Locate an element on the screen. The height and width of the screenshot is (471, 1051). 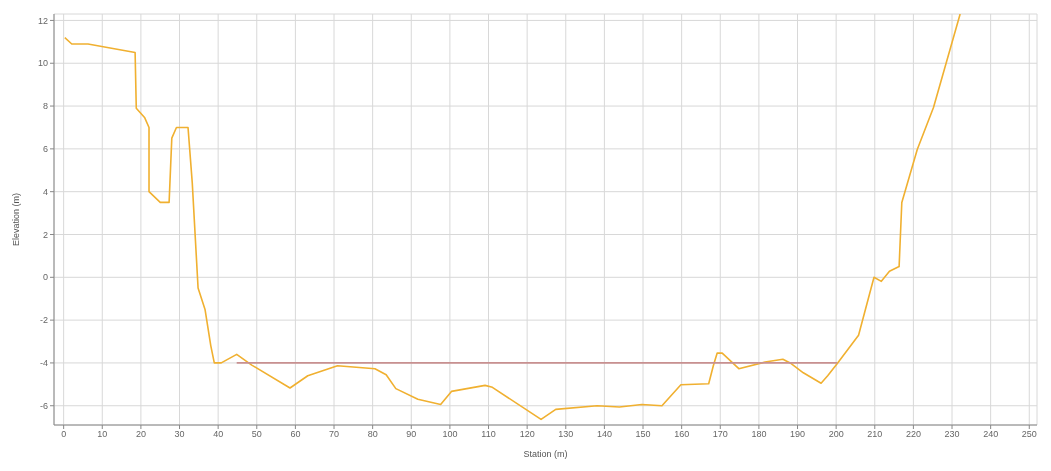
y-tick-label: 0 is located at coordinates (45, 277).